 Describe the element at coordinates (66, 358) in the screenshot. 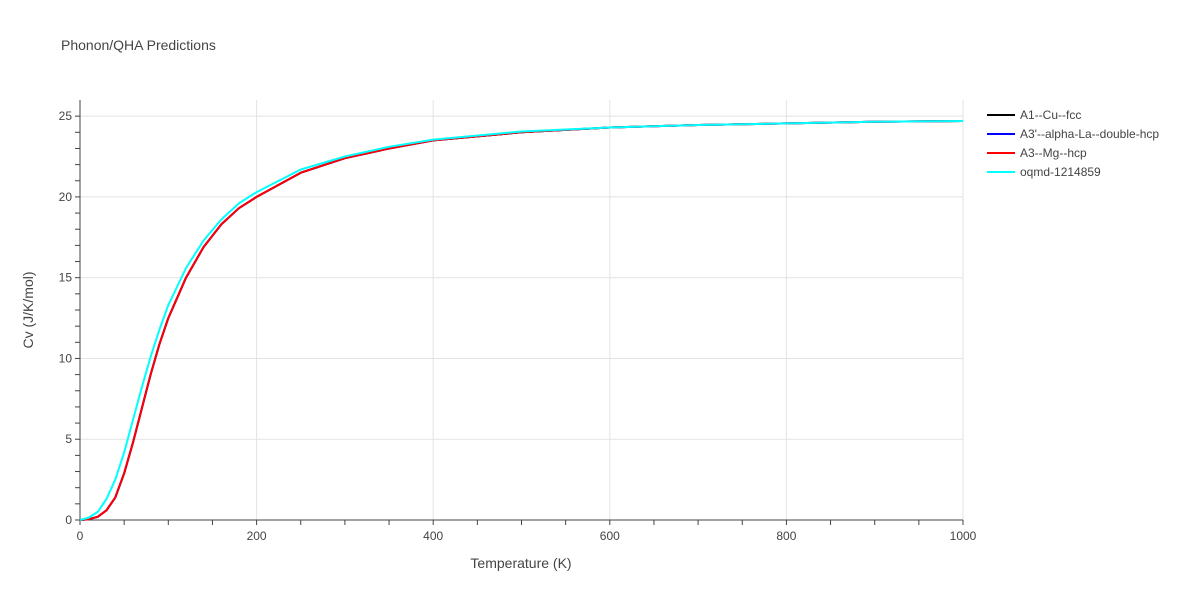

I see `y-tick-label: 10` at that location.